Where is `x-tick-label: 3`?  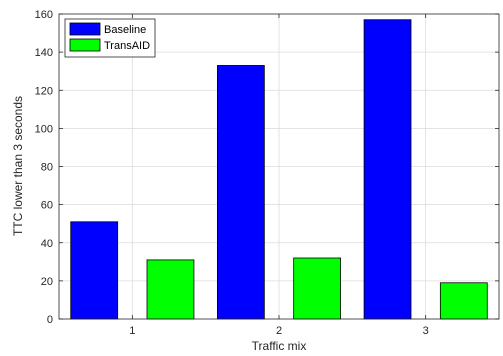
x-tick-label: 3 is located at coordinates (426, 331).